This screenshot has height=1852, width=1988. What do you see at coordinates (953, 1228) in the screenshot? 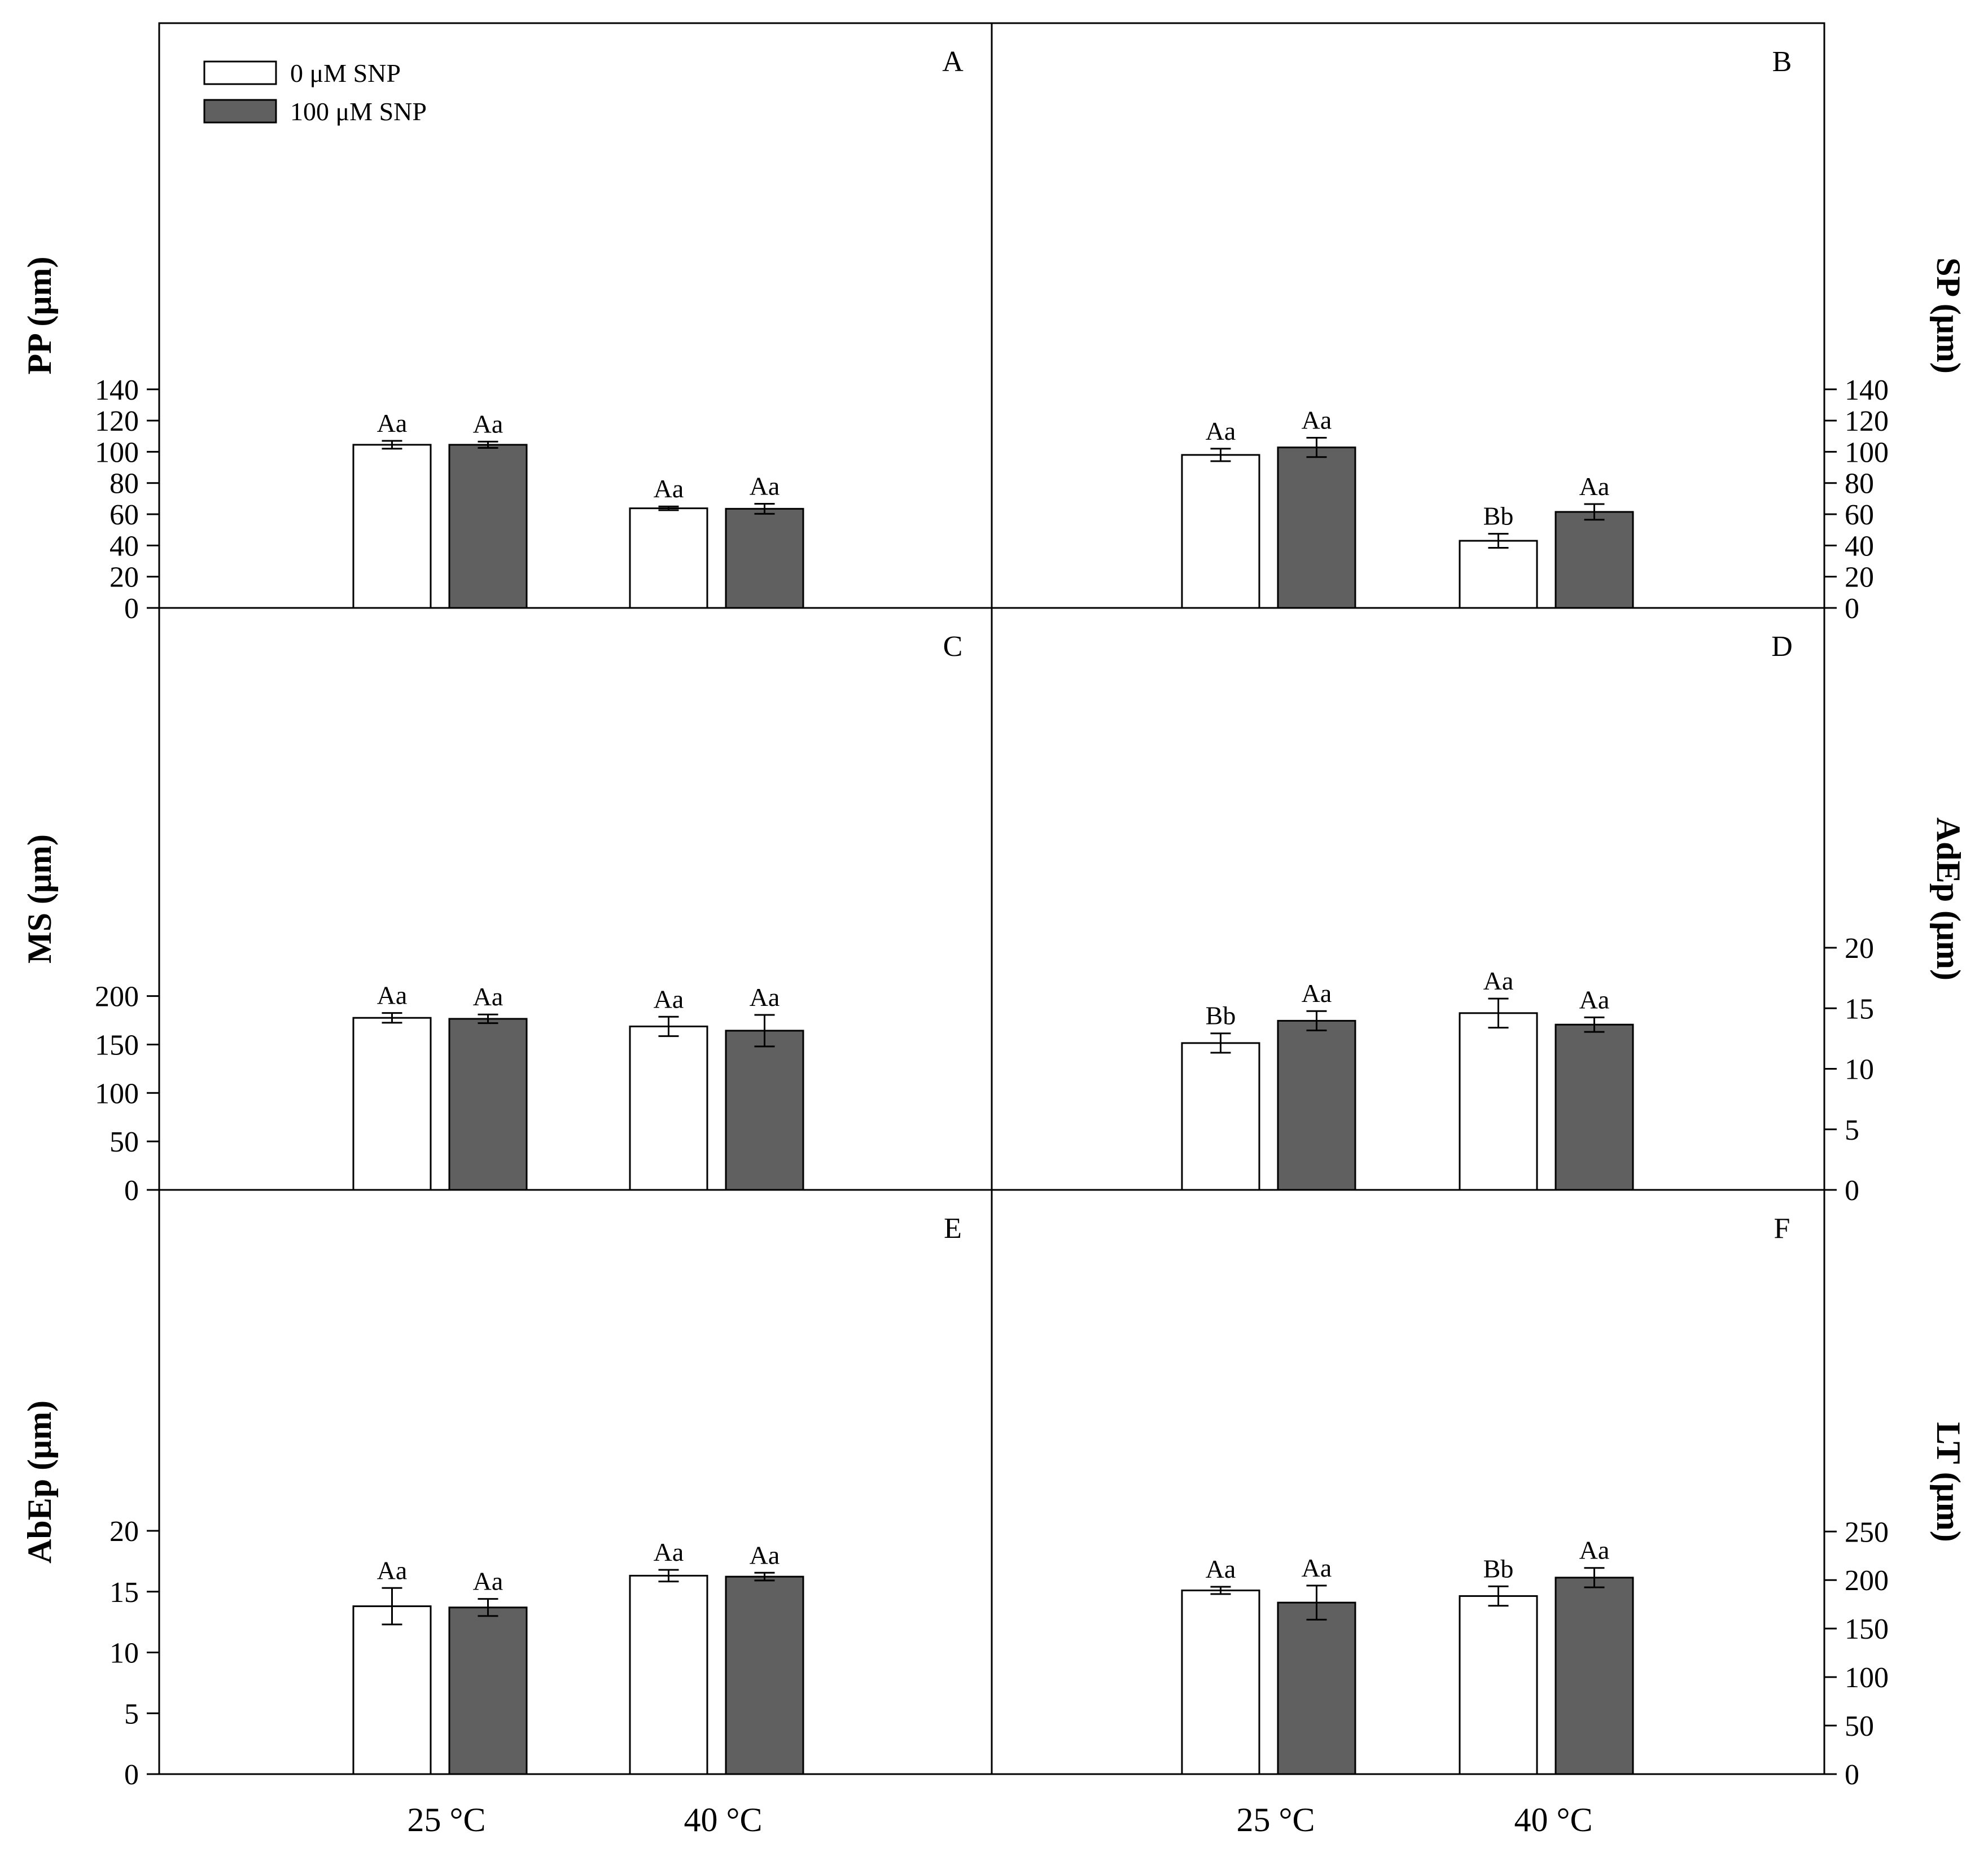
I see `panel-letter-E: E` at bounding box center [953, 1228].